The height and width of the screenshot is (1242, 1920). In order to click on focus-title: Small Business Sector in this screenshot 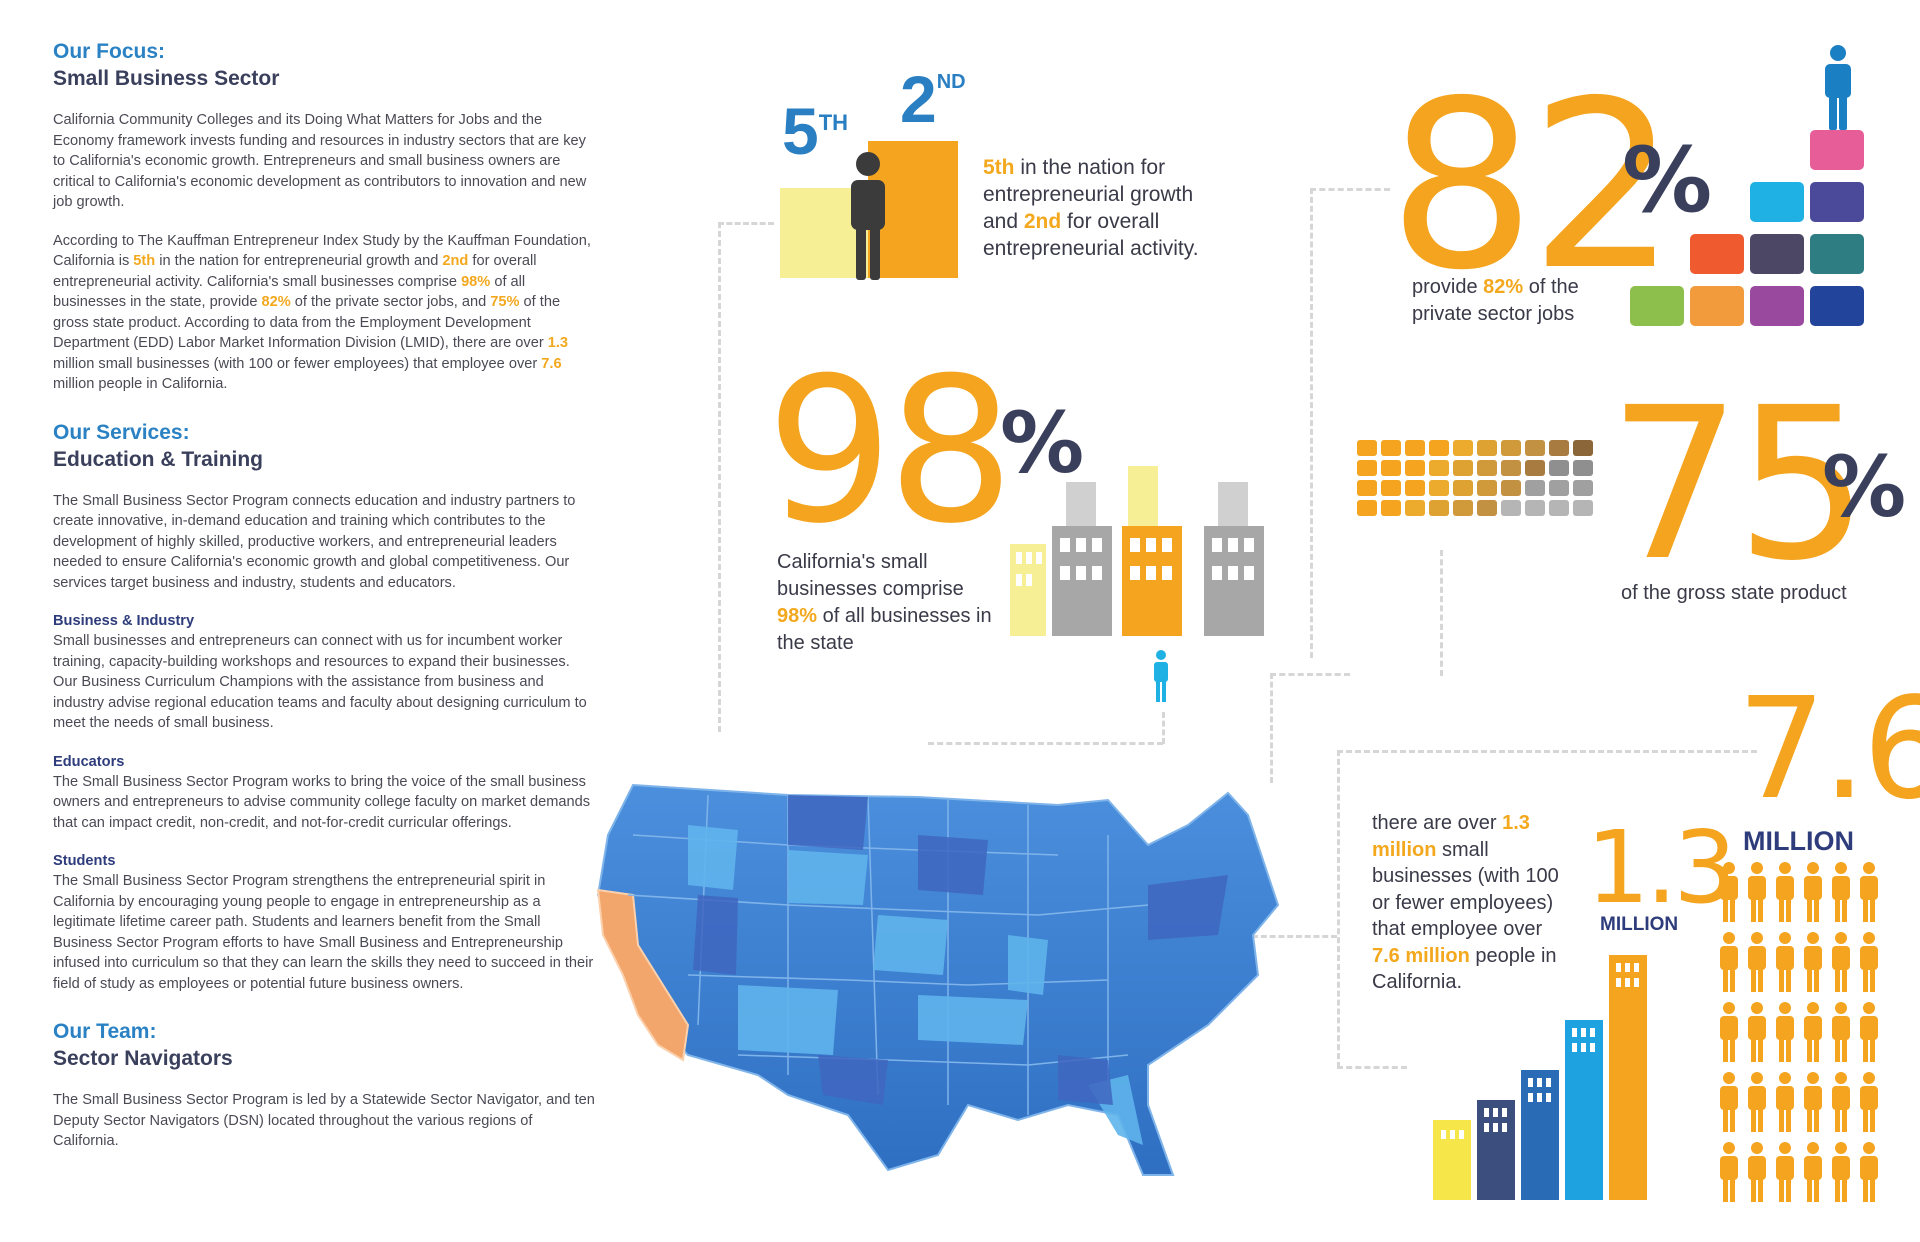, I will do `click(166, 78)`.